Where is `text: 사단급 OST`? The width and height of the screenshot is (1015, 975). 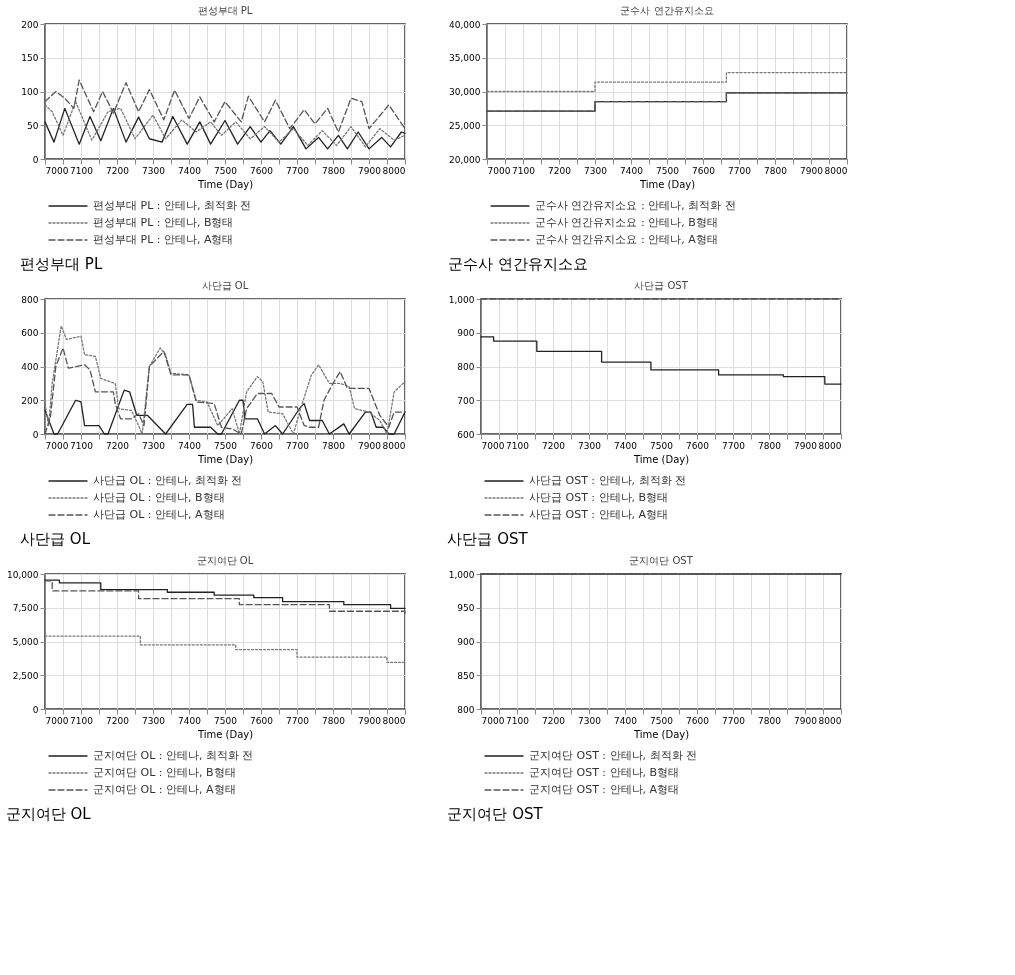 text: 사단급 OST is located at coordinates (488, 538).